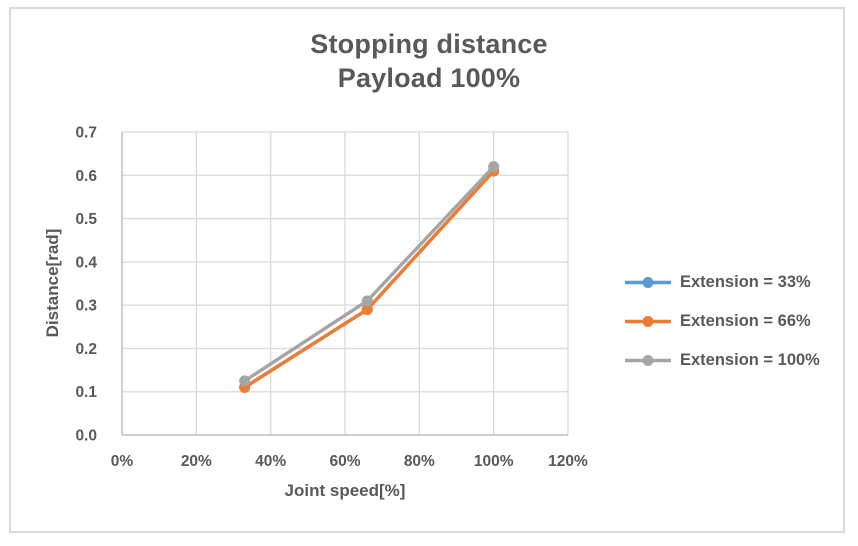 Image resolution: width=858 pixels, height=546 pixels. I want to click on chart-title-line1: Stopping distance, so click(429, 44).